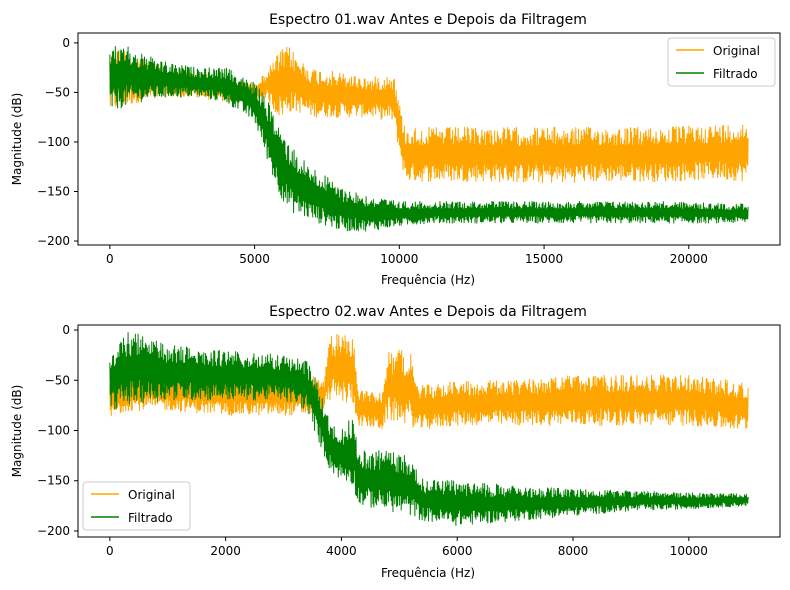  Describe the element at coordinates (57, 380) in the screenshot. I see `chart-2-y-tick-label: −50` at that location.